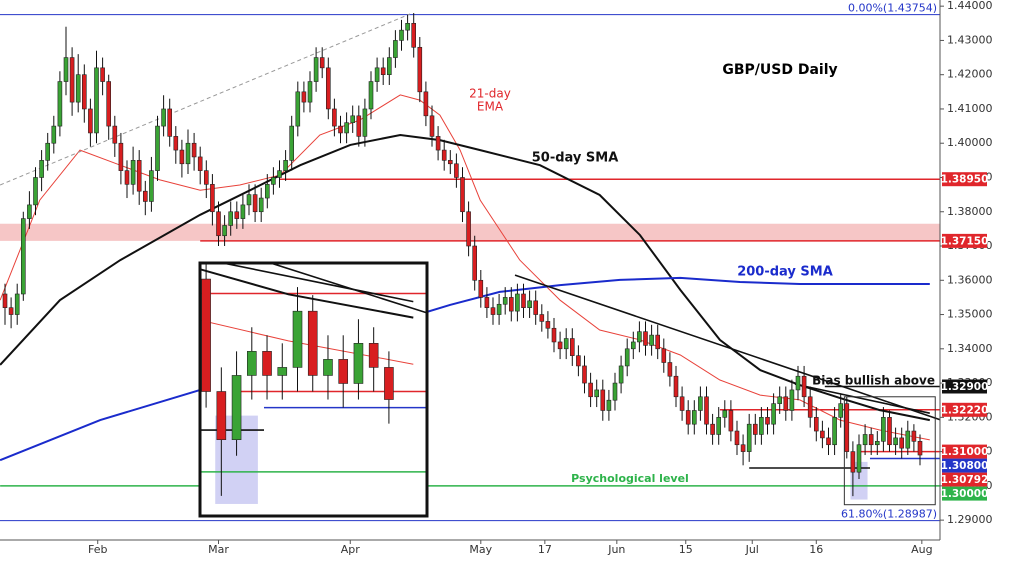 This screenshot has height=563, width=1032. I want to click on x-tick-label: 16, so click(816, 549).